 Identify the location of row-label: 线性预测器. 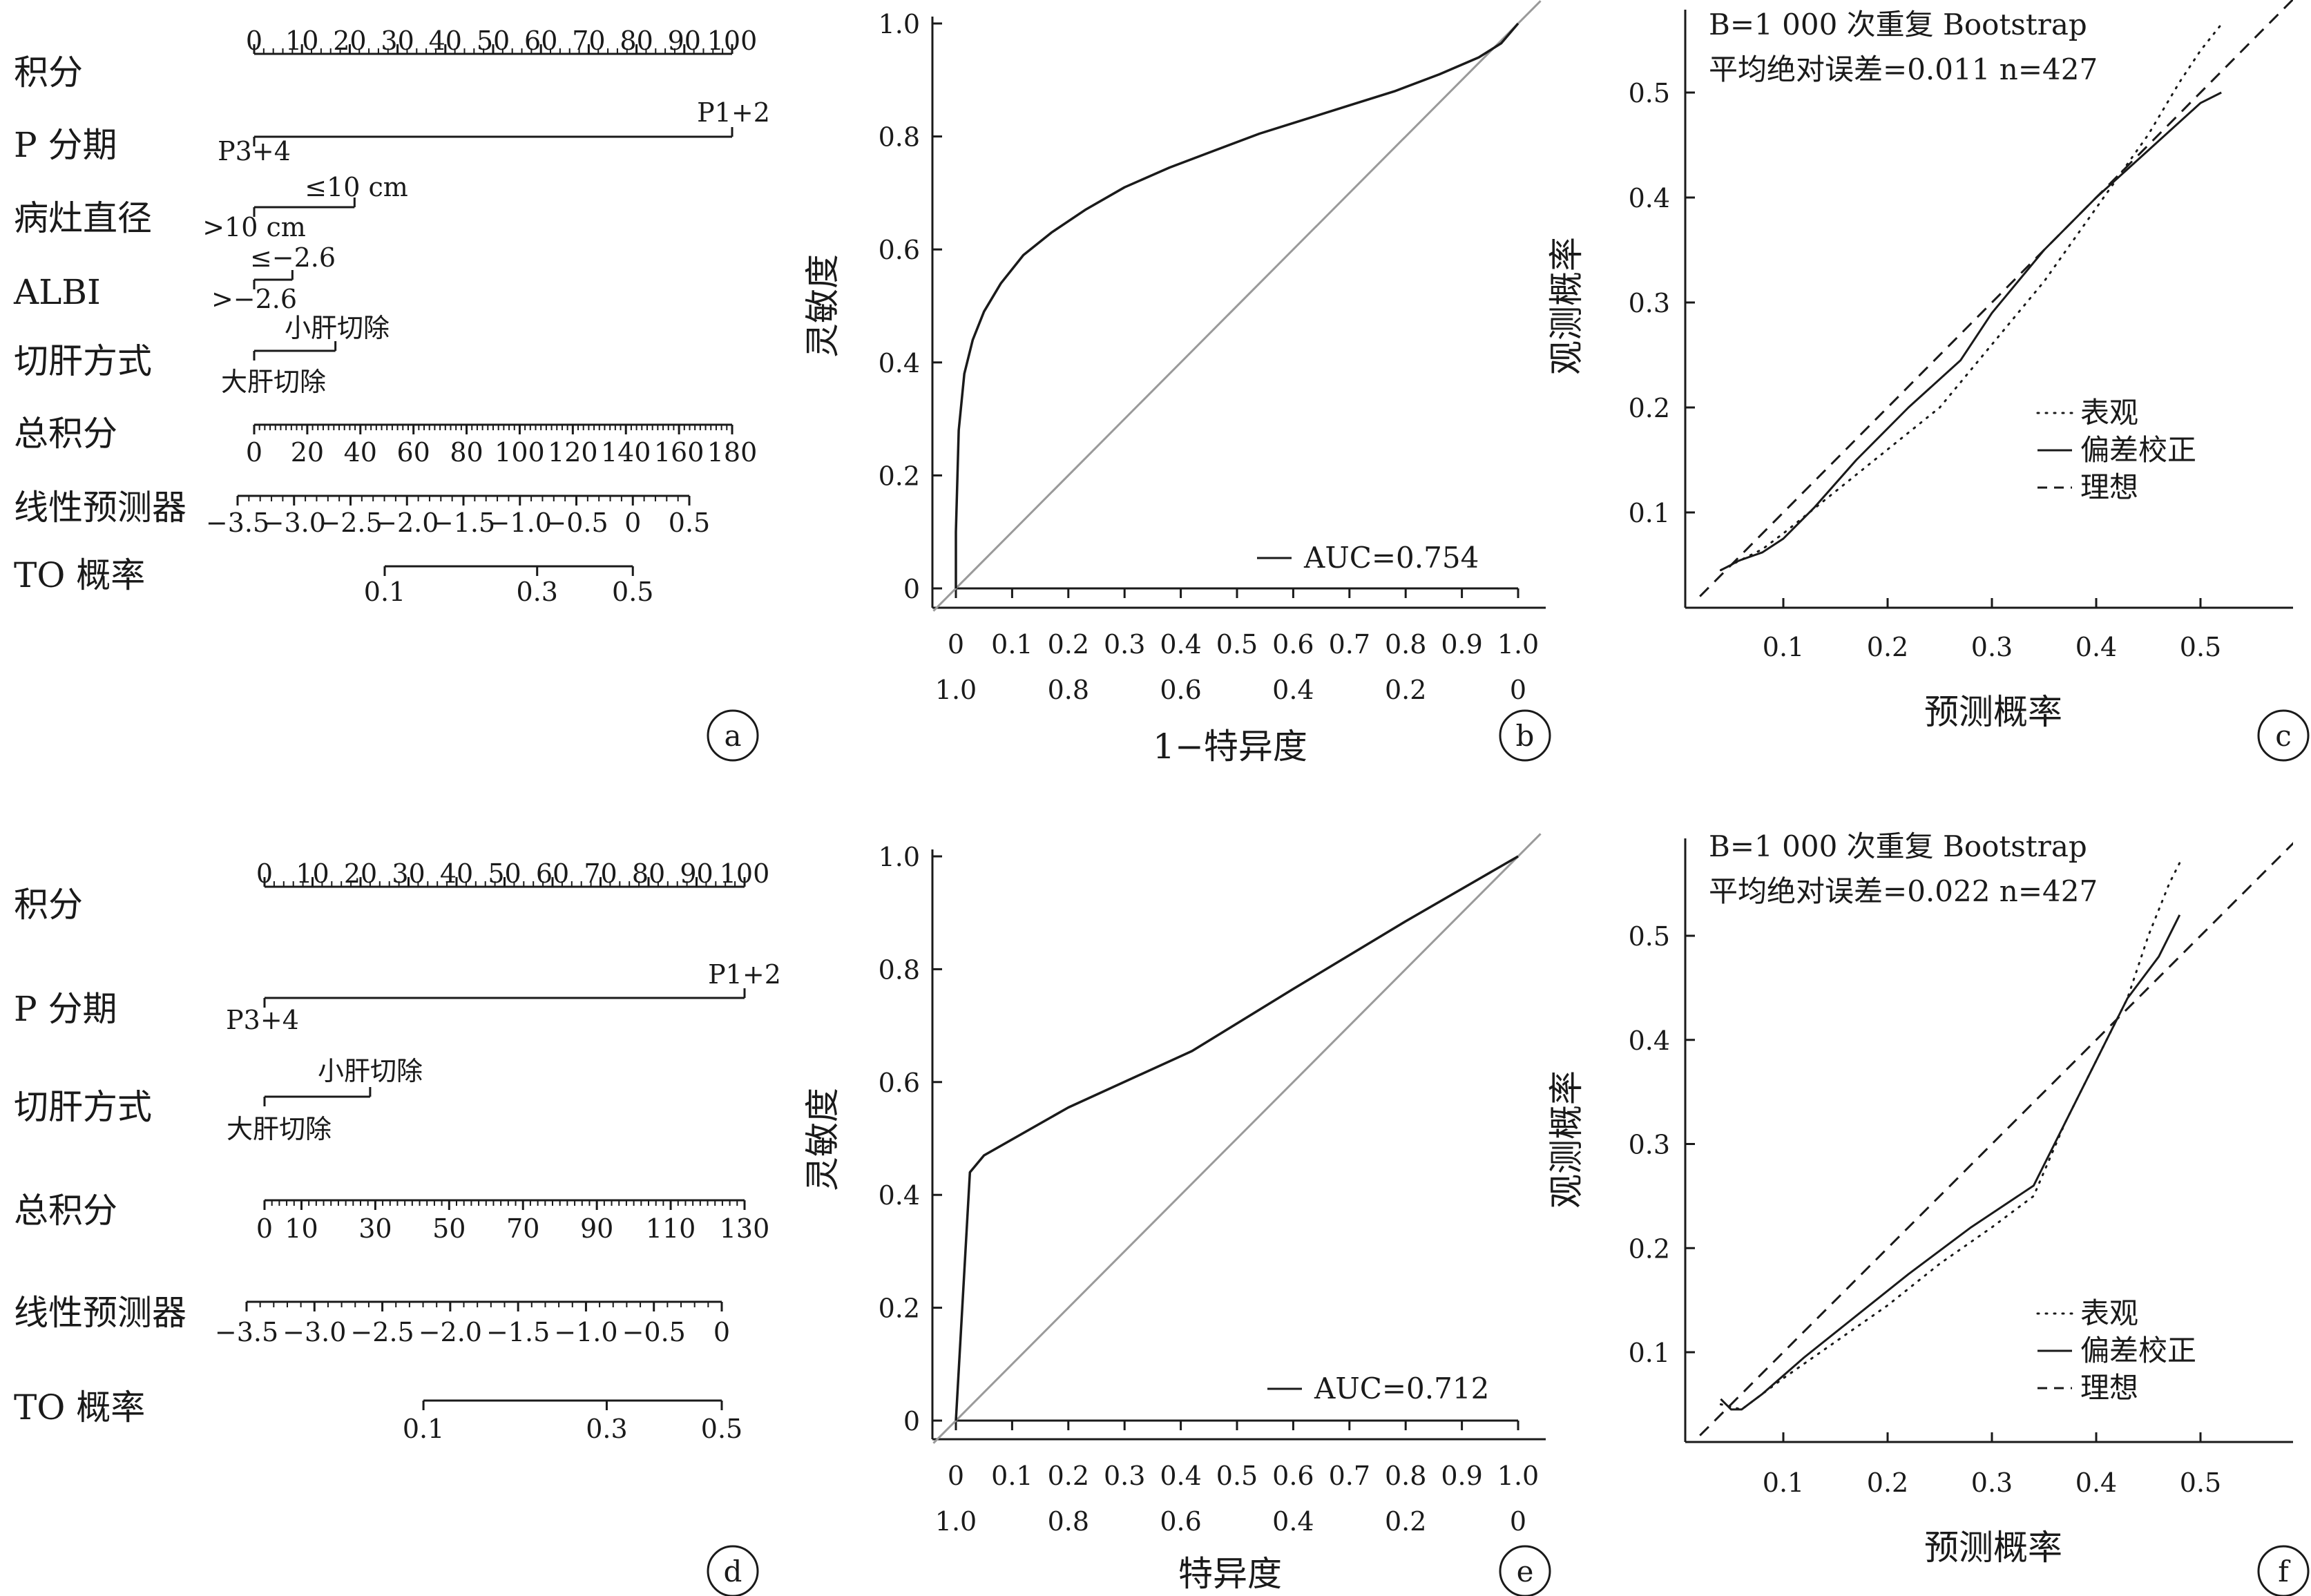
(100, 508).